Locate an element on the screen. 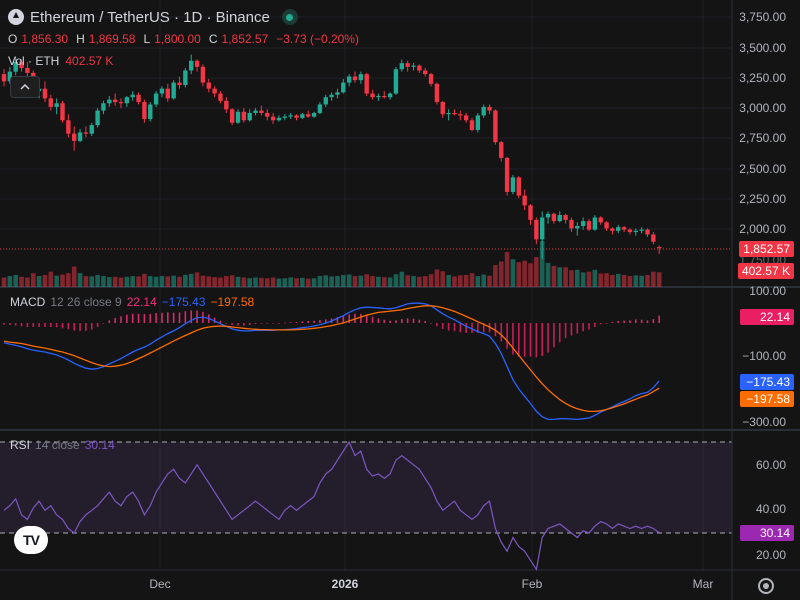 The width and height of the screenshot is (800, 600). rsi-value-tag: 30.14 is located at coordinates (767, 533).